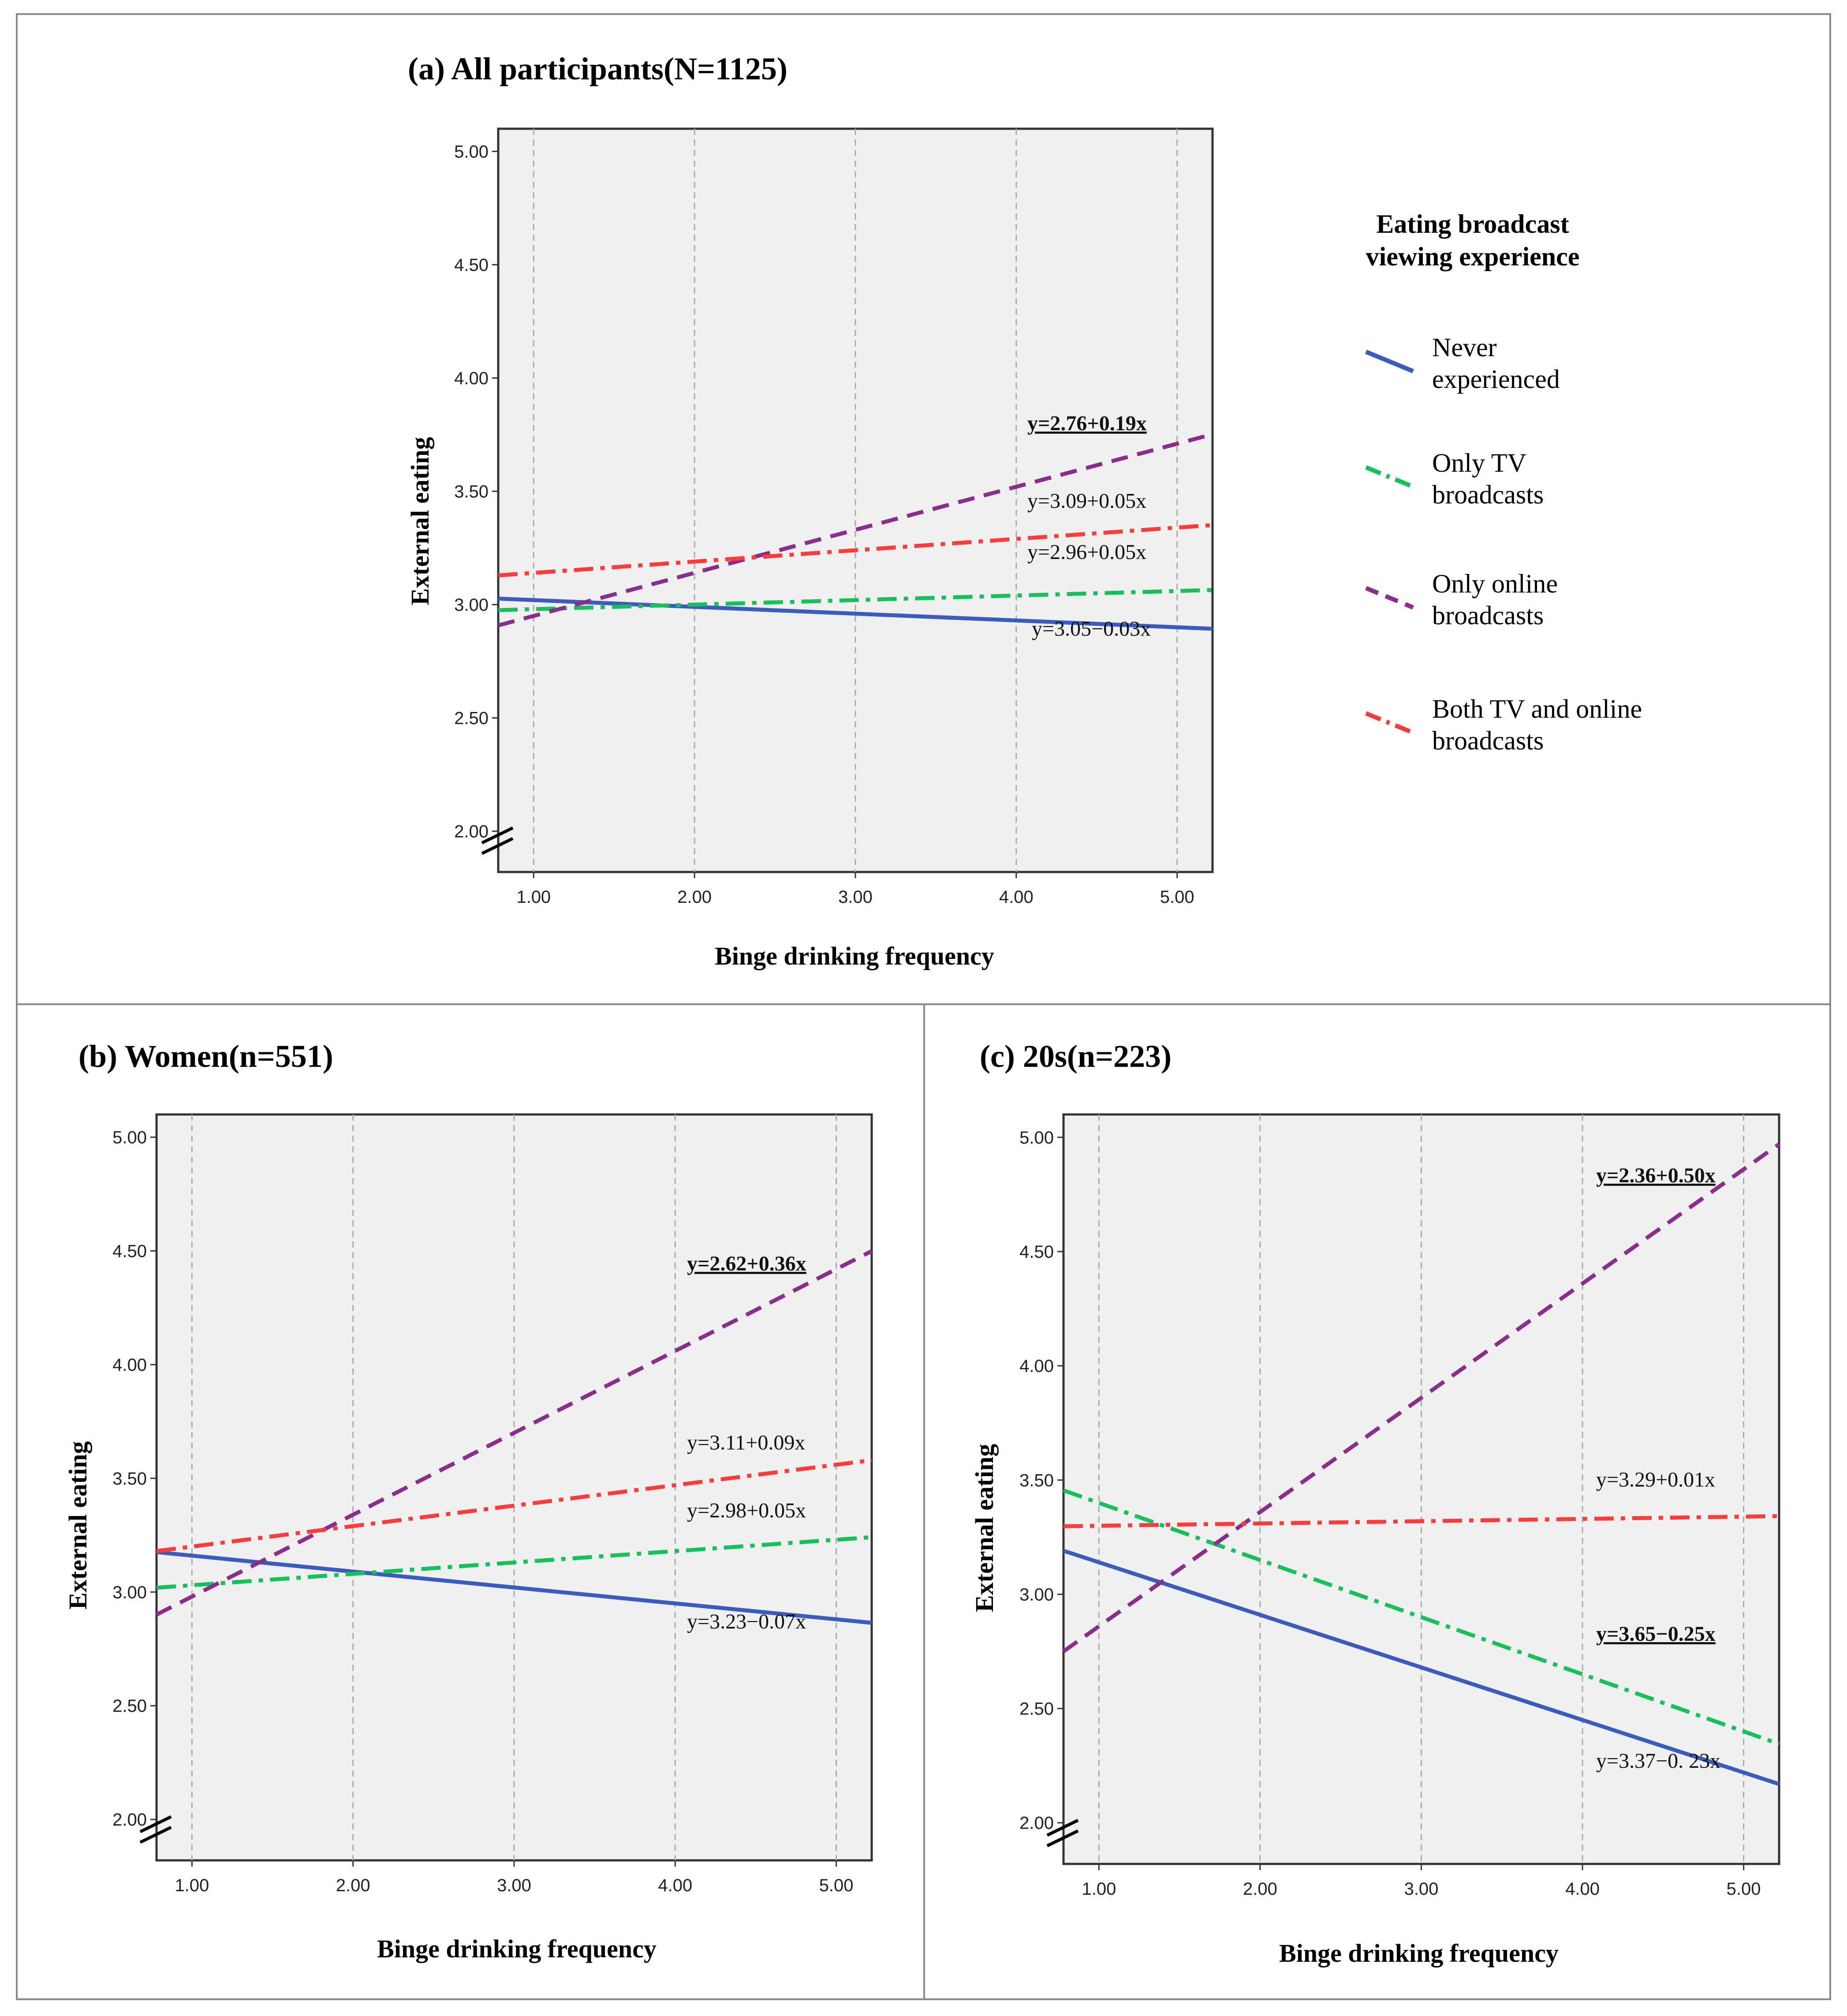  What do you see at coordinates (1086, 501) in the screenshot?
I see `equation-label-both: y=3.09+0.05x` at bounding box center [1086, 501].